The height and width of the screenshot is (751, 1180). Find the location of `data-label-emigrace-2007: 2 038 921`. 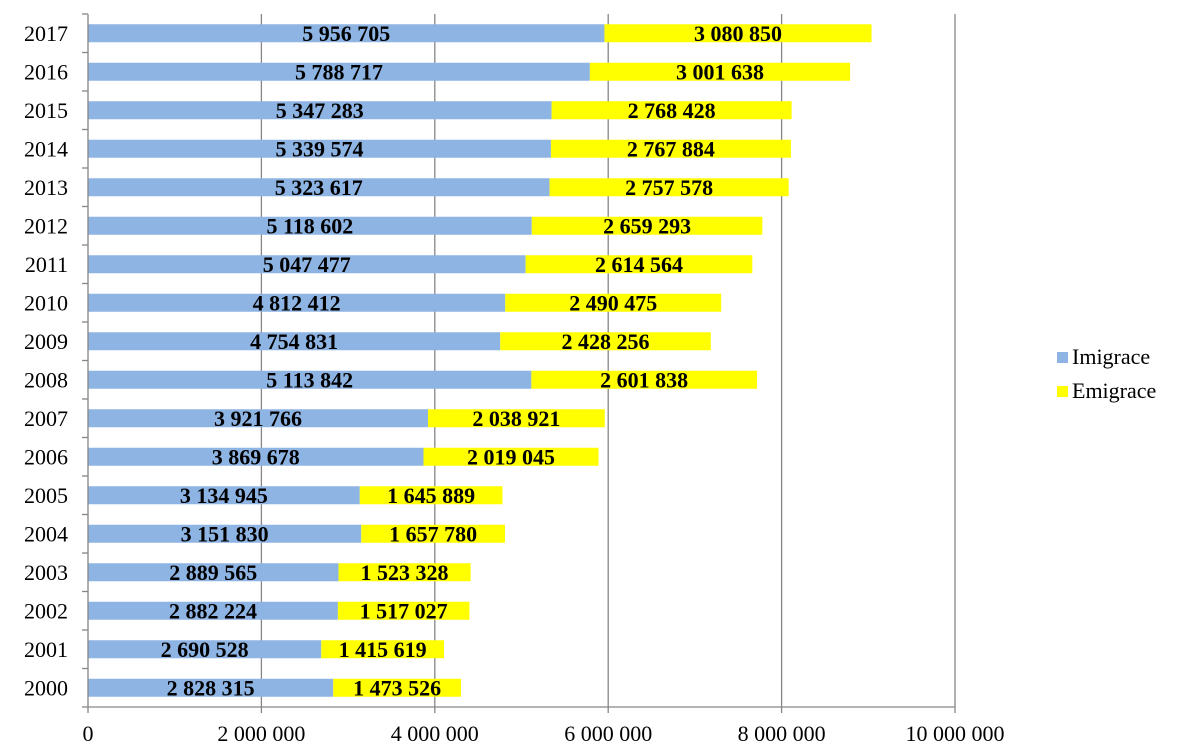

data-label-emigrace-2007: 2 038 921 is located at coordinates (516, 418).